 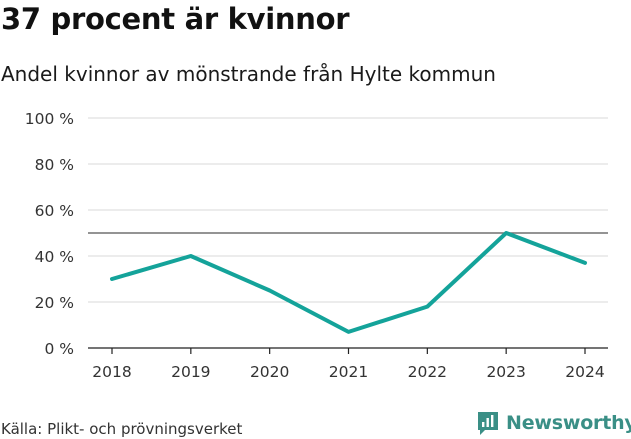 What do you see at coordinates (59, 349) in the screenshot?
I see `y-tick-label: 0 %` at bounding box center [59, 349].